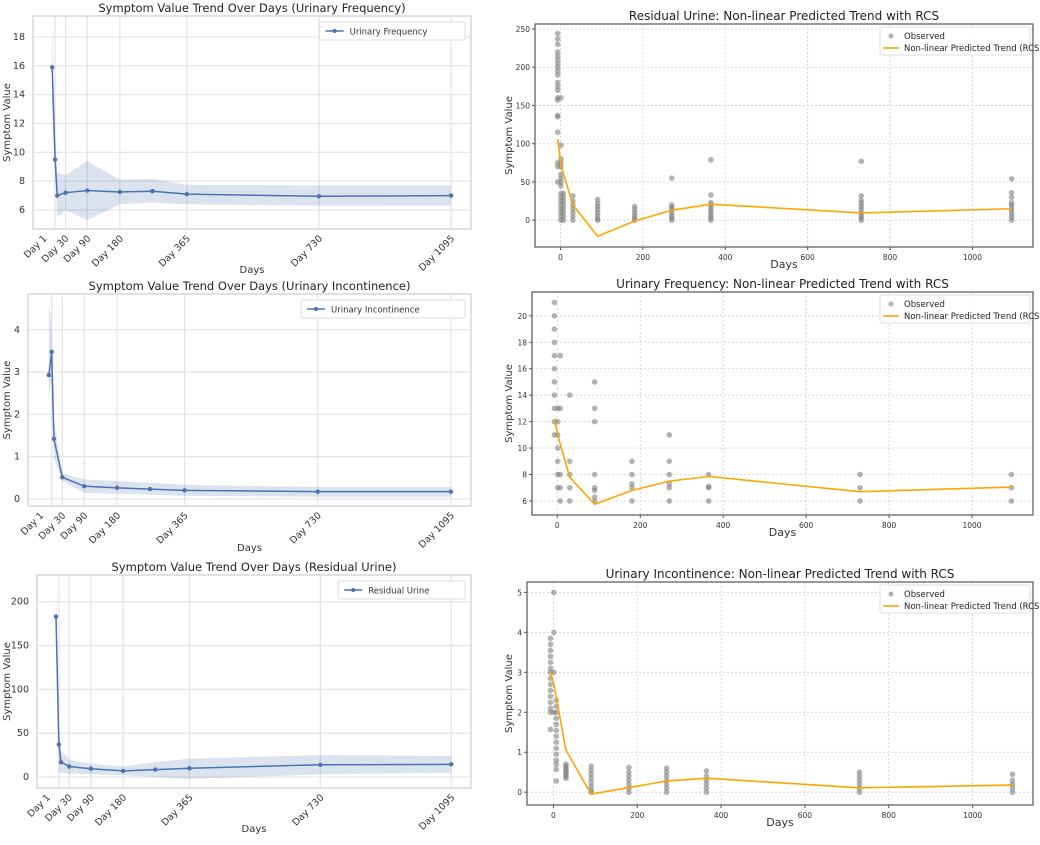 The width and height of the screenshot is (1040, 845). Describe the element at coordinates (353, 590) in the screenshot. I see `legend-dot-marker` at that location.